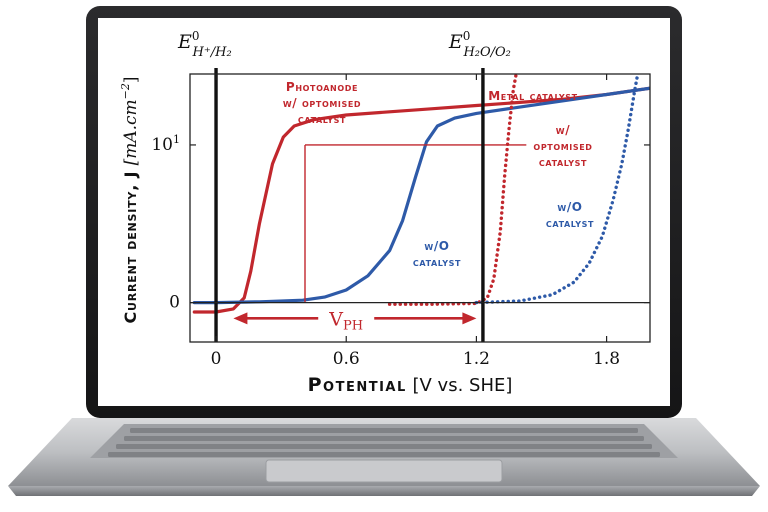 This screenshot has height=512, width=768. What do you see at coordinates (322, 87) in the screenshot?
I see `series-label-0: Photoanode` at bounding box center [322, 87].